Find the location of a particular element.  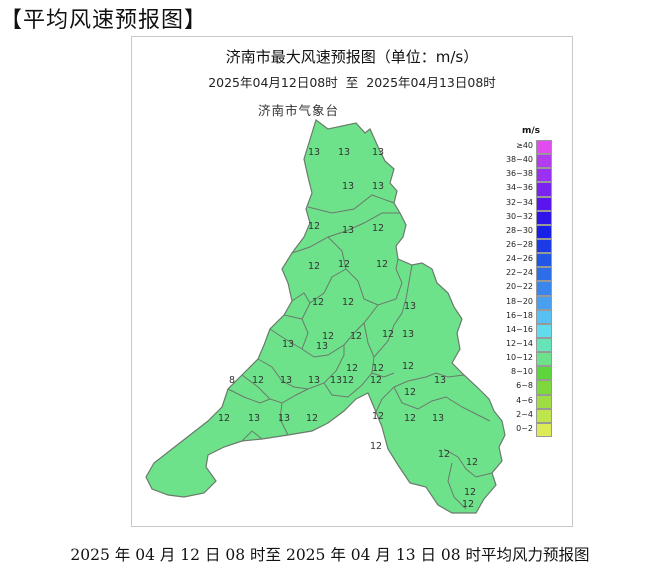

legend-item: 6~8 is located at coordinates (526, 387).